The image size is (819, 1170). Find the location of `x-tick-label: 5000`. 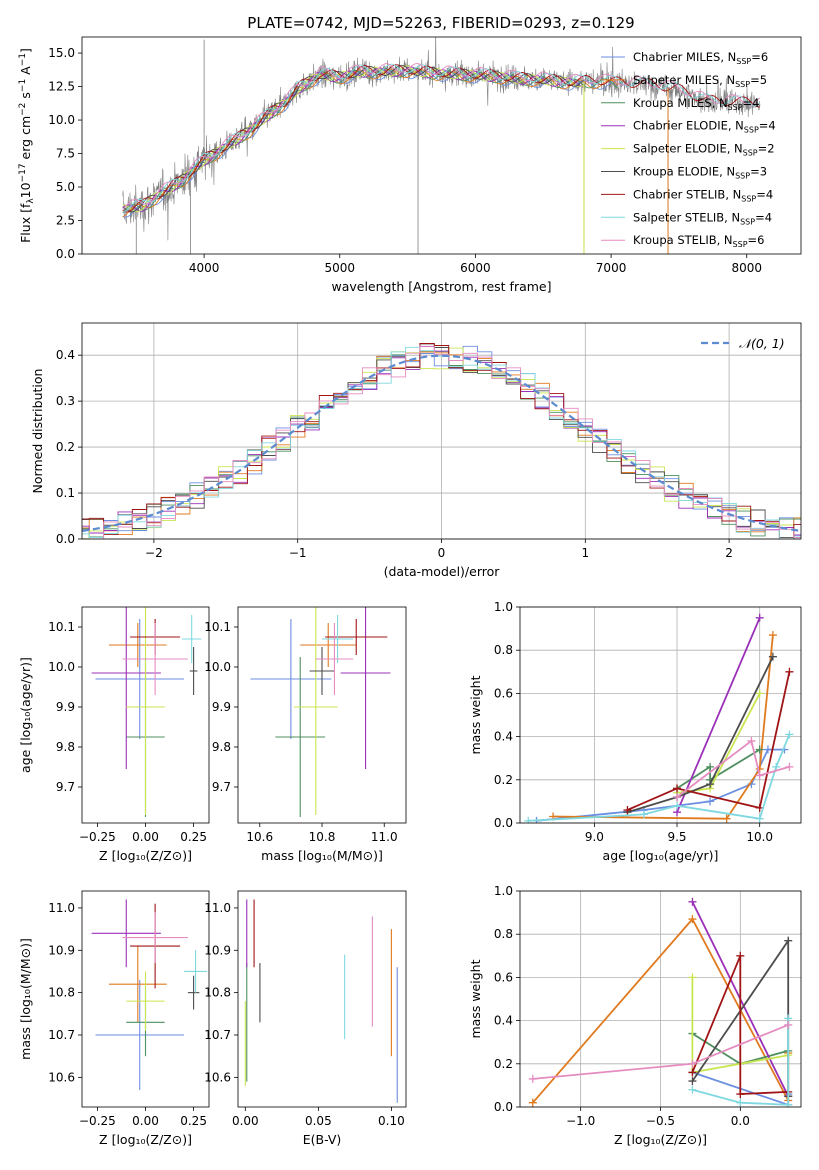

x-tick-label: 5000 is located at coordinates (339, 268).